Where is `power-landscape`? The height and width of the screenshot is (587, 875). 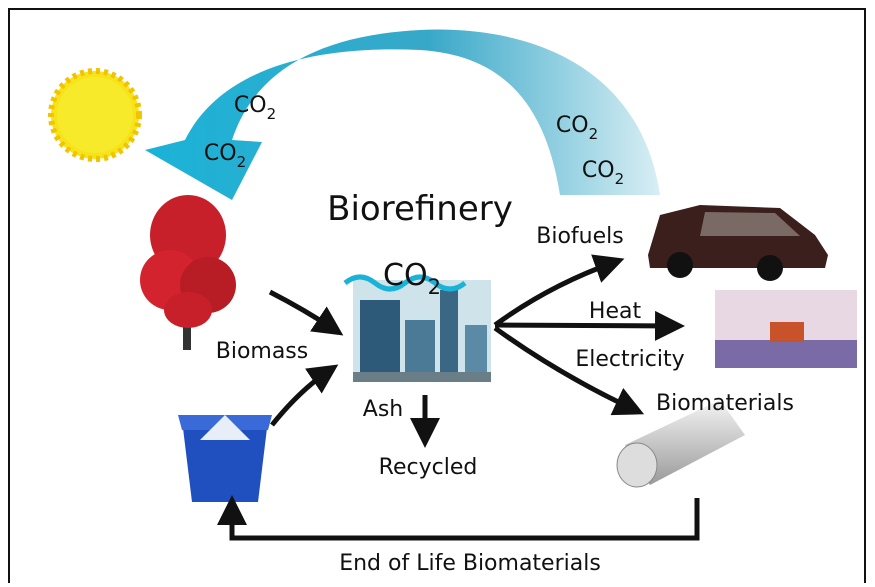 power-landscape is located at coordinates (786, 329).